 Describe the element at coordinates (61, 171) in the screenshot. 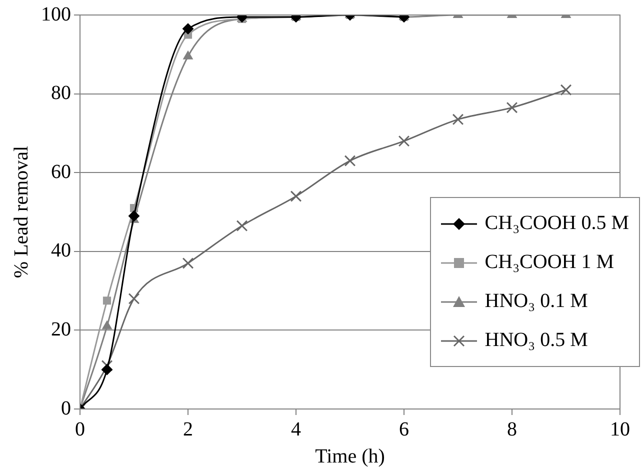

I see `y-tick-label: 60` at that location.